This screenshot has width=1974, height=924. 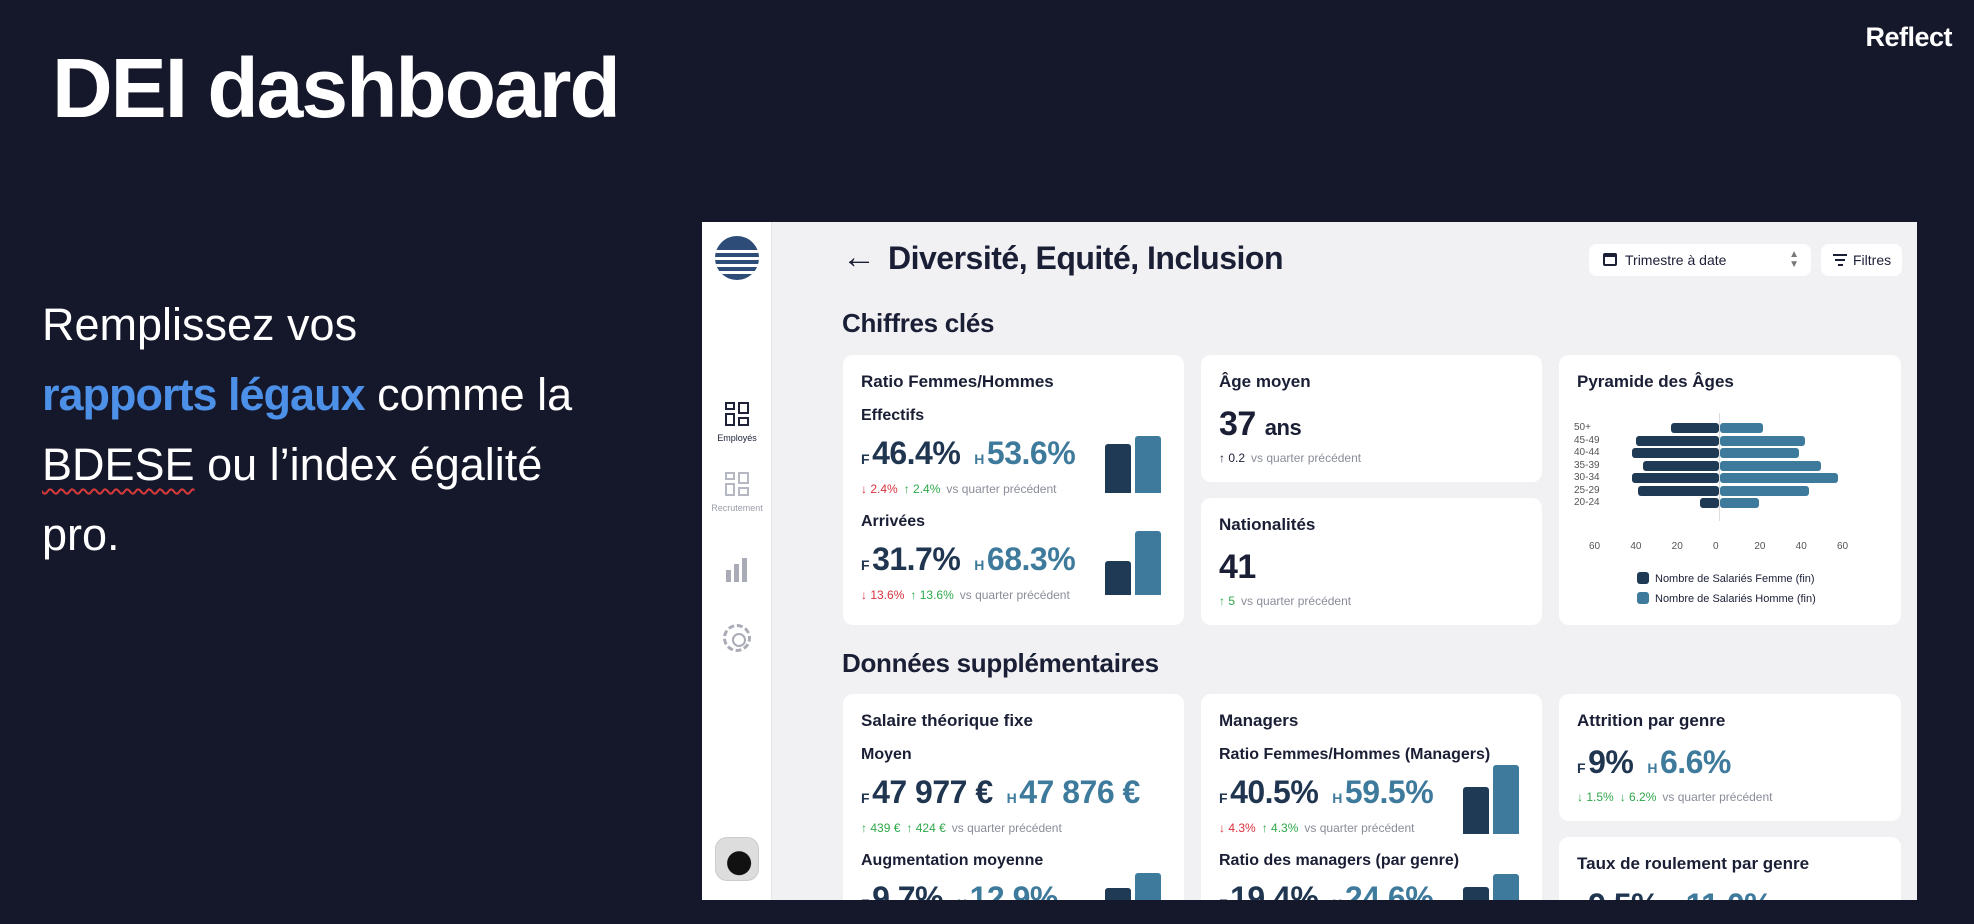 I want to click on salary-female-value: 47 977 €, so click(x=932, y=792).